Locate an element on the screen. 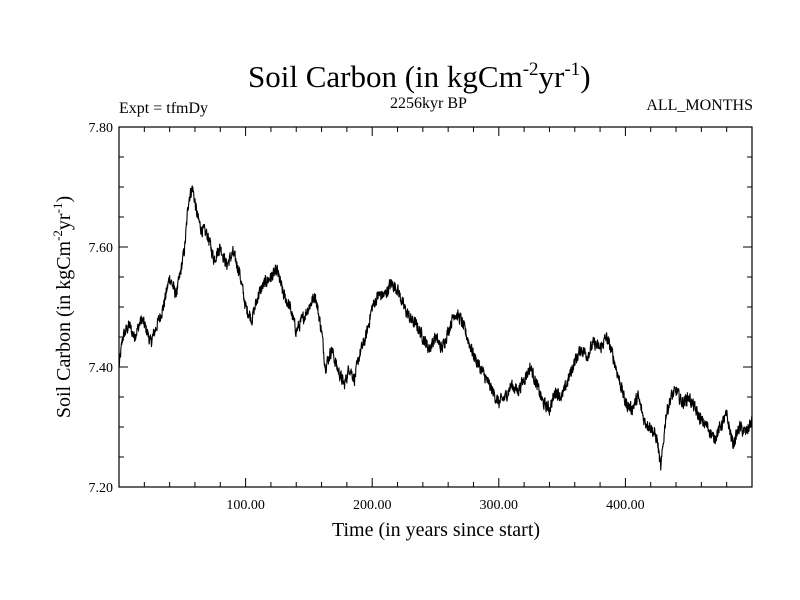 This screenshot has width=800, height=600. y-tick-label: 7.60 is located at coordinates (101, 248).